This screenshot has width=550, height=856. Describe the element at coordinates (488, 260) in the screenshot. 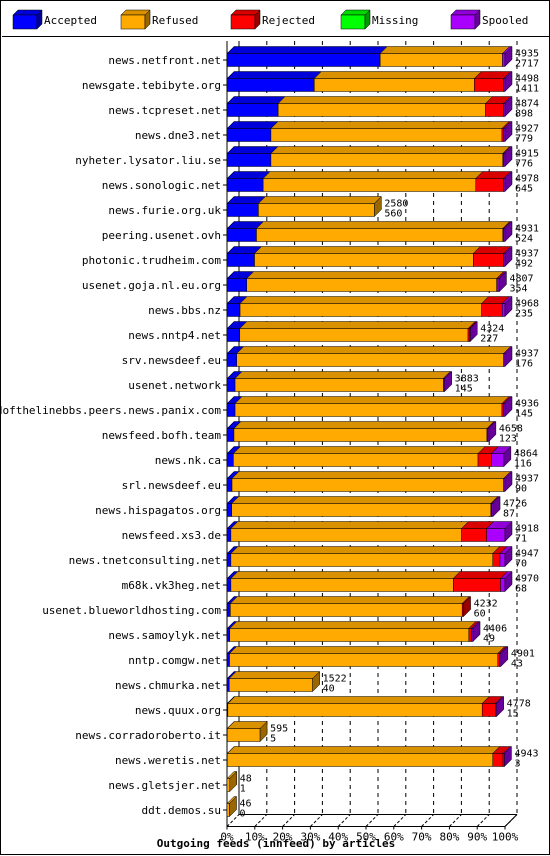

I see `bar-seg-8-2-front` at that location.